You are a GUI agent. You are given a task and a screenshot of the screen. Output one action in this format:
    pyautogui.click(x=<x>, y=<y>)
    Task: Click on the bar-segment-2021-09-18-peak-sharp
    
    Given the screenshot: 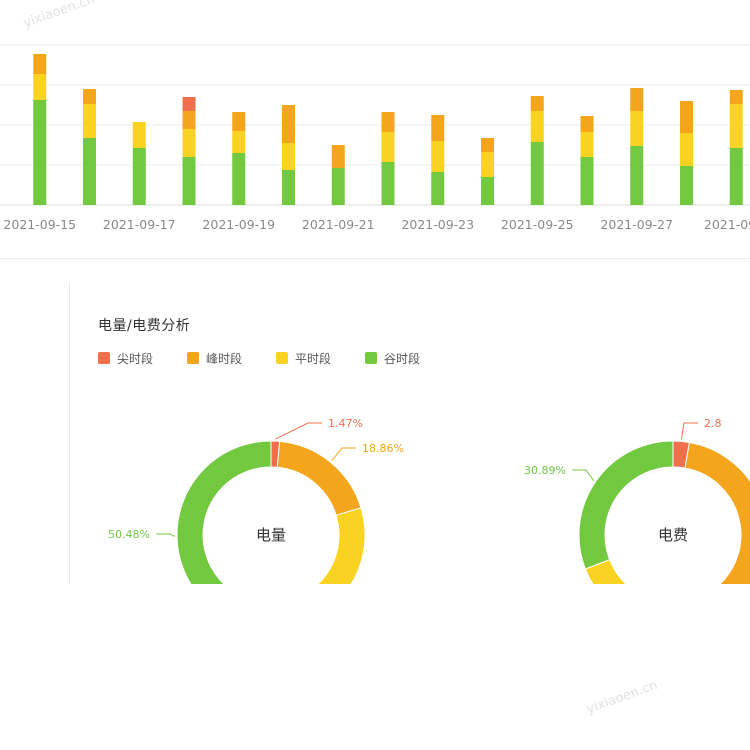 What is the action you would take?
    pyautogui.click(x=189, y=104)
    